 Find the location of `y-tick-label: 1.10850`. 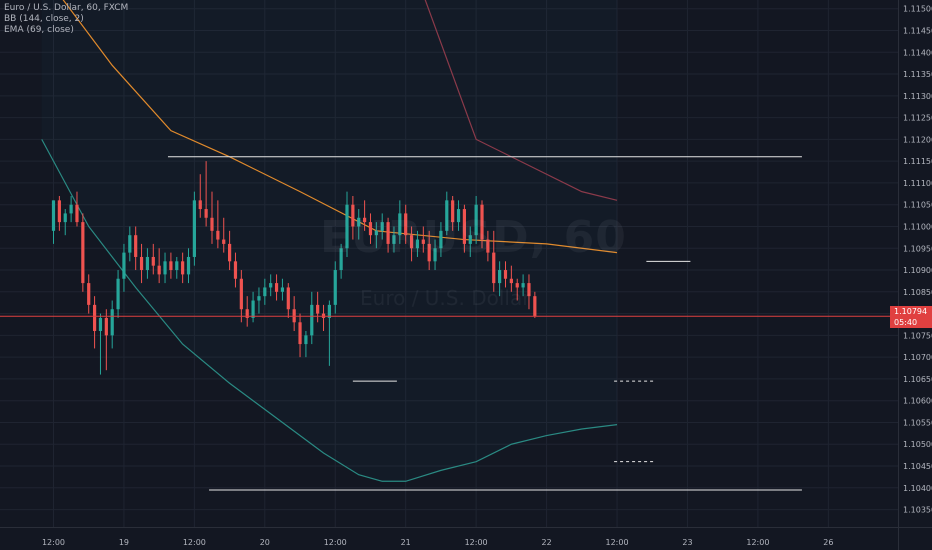

y-tick-label: 1.10850 is located at coordinates (917, 292).